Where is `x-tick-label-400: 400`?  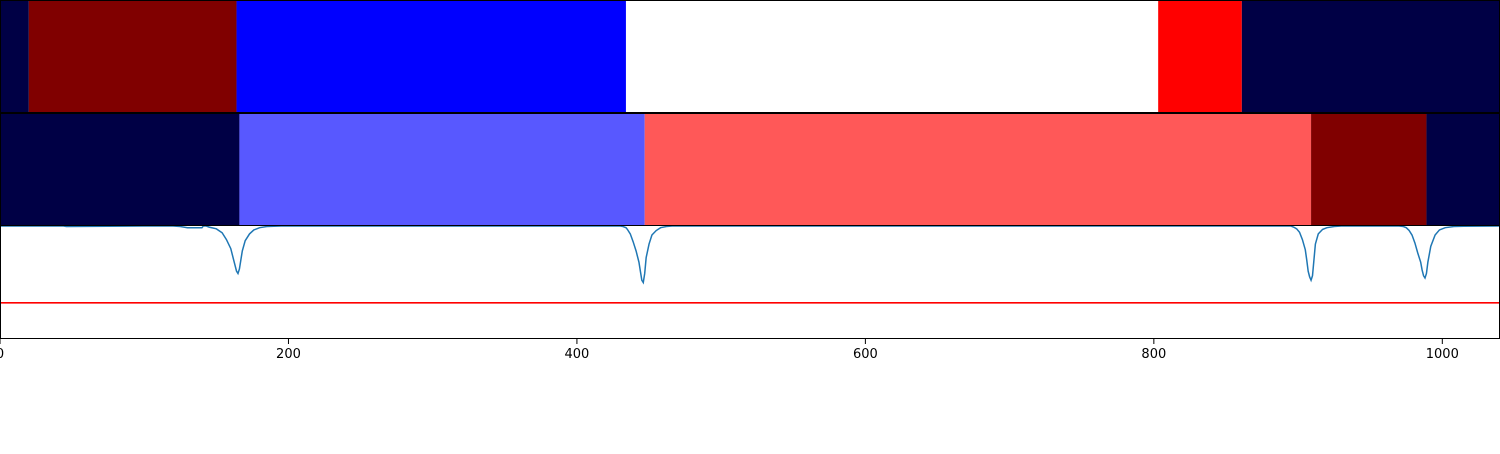
x-tick-label-400: 400 is located at coordinates (577, 354).